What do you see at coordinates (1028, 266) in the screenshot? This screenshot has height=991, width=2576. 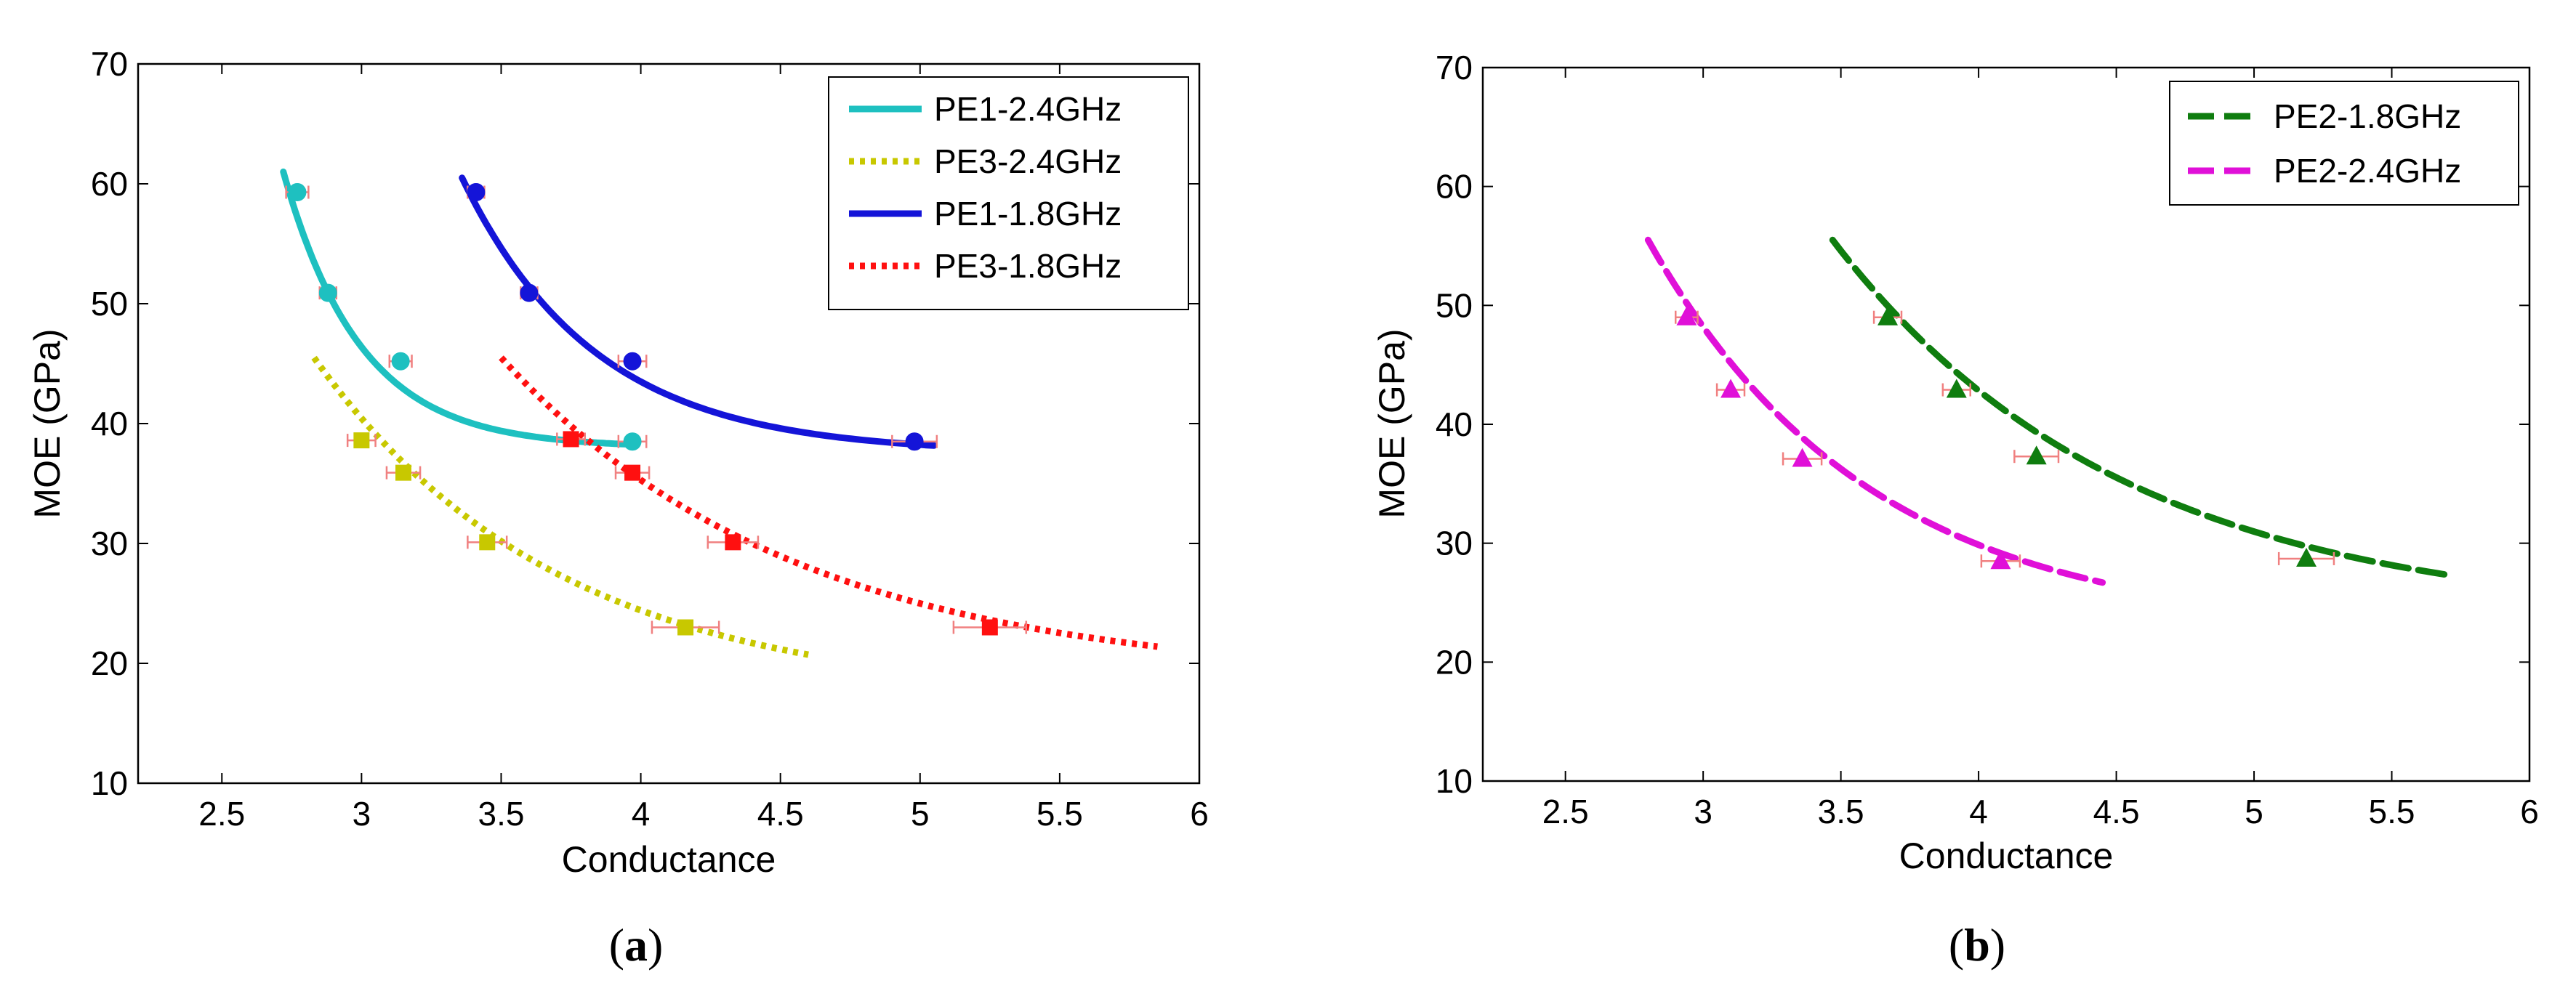 I see `legend-label: PE3-1.8GHz` at bounding box center [1028, 266].